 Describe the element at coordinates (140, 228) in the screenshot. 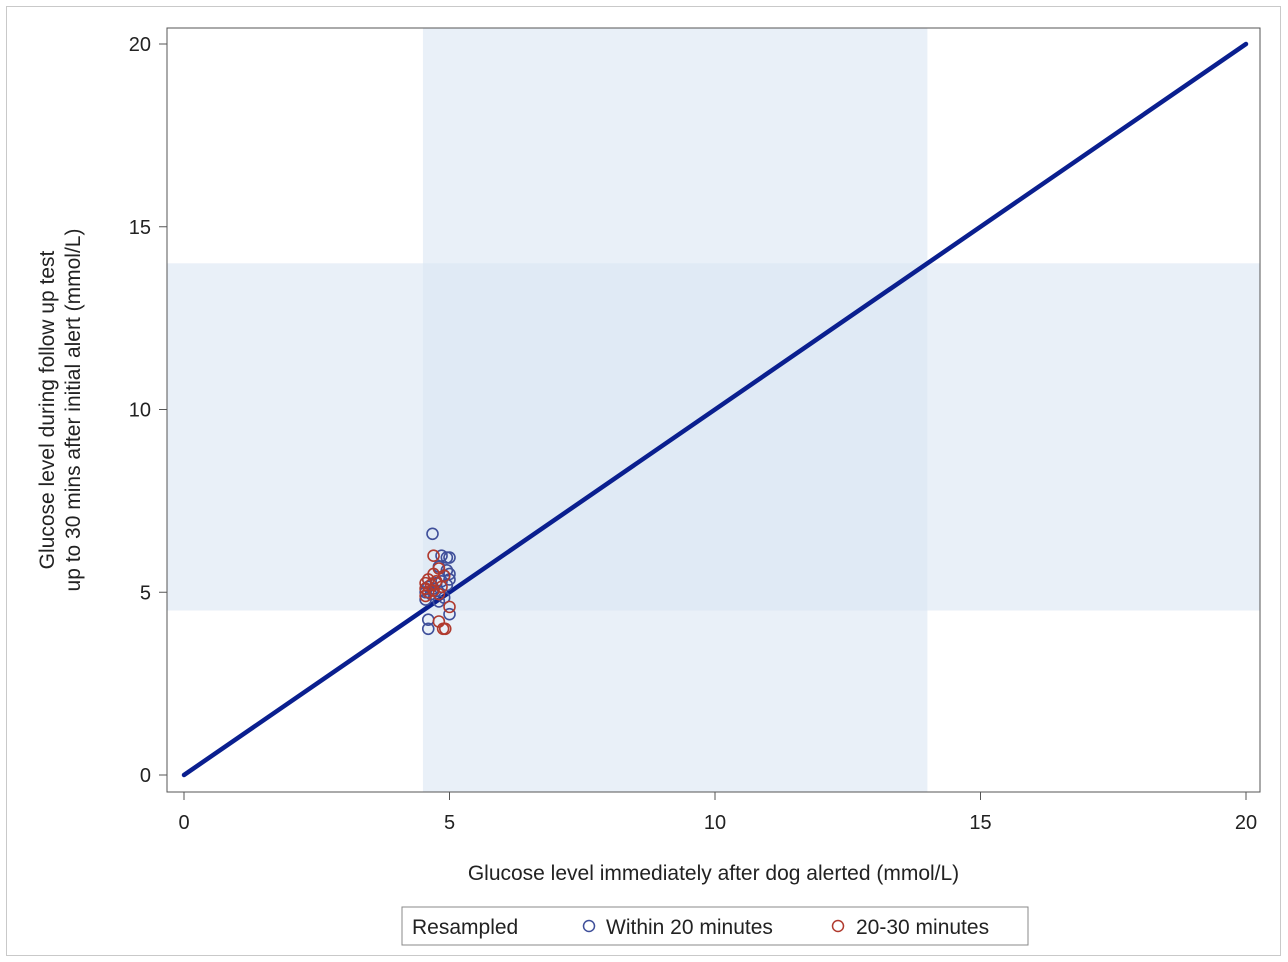

I see `y-tick-label: 15` at that location.